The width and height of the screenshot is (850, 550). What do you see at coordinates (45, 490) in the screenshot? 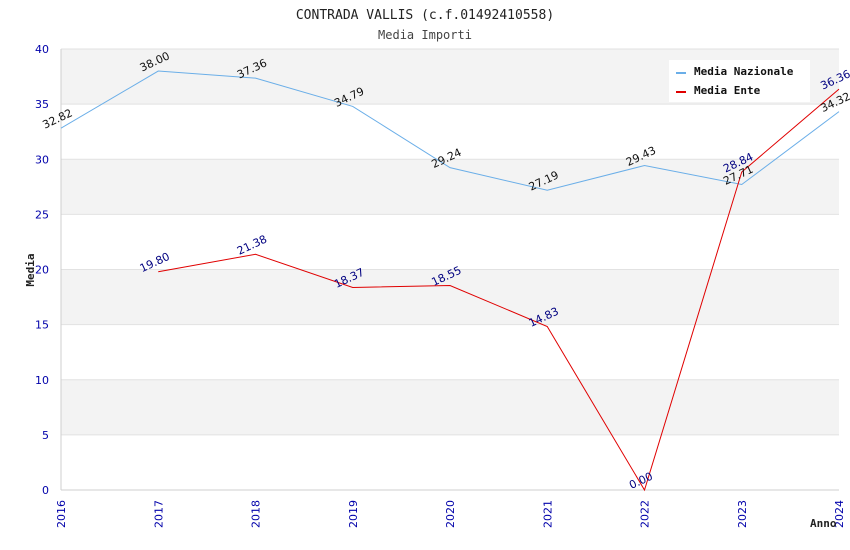
I see `y-tick-label: 0` at bounding box center [45, 490].